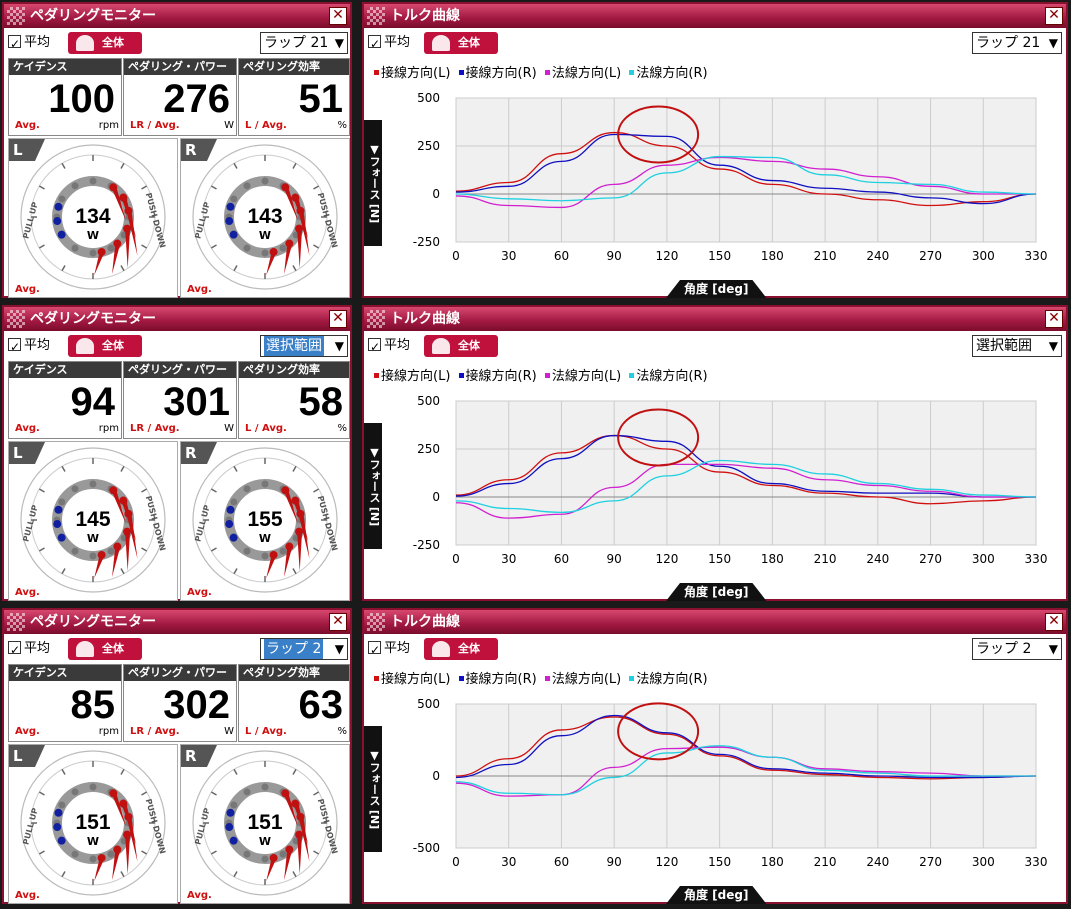 Image resolution: width=1071 pixels, height=909 pixels. I want to click on x-tick-label: 0, so click(456, 559).